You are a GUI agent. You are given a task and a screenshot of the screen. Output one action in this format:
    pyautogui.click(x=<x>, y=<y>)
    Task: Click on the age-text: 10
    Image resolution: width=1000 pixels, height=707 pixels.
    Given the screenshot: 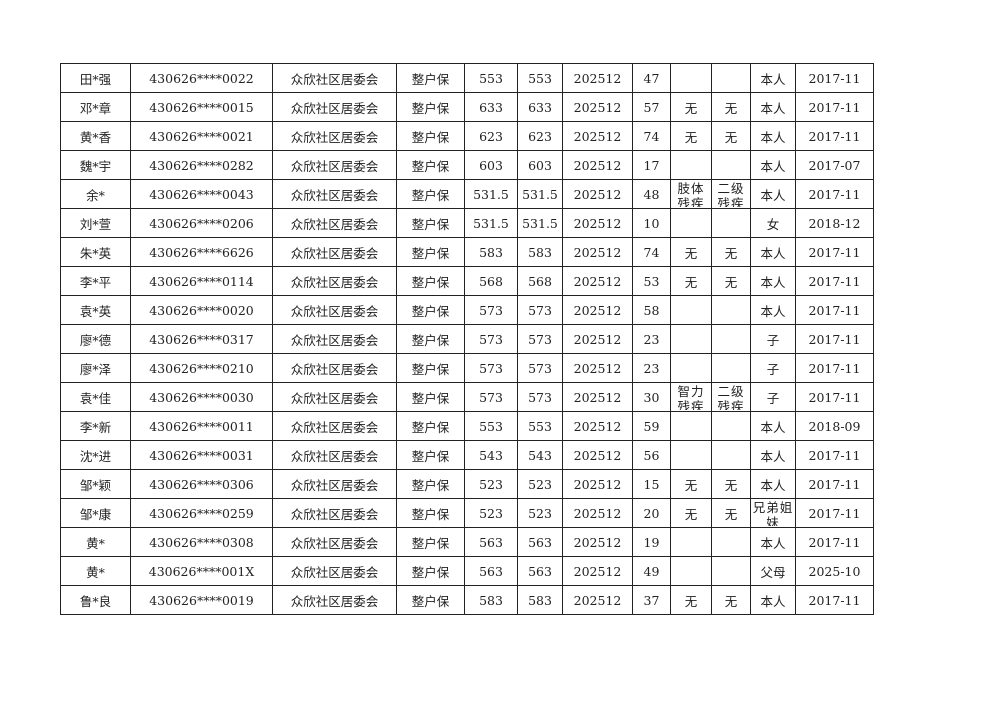 What is the action you would take?
    pyautogui.click(x=651, y=223)
    